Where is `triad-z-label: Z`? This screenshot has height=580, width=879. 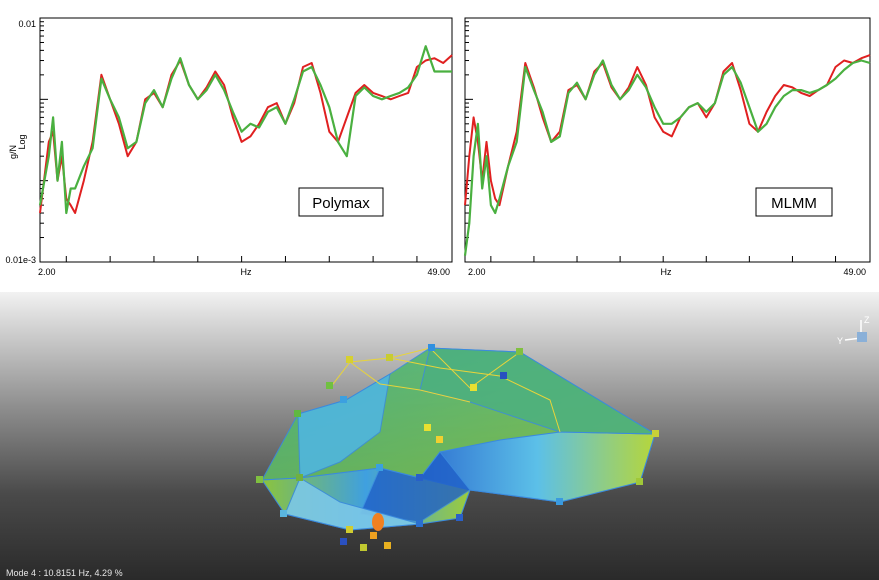
triad-z-label: Z is located at coordinates (867, 320).